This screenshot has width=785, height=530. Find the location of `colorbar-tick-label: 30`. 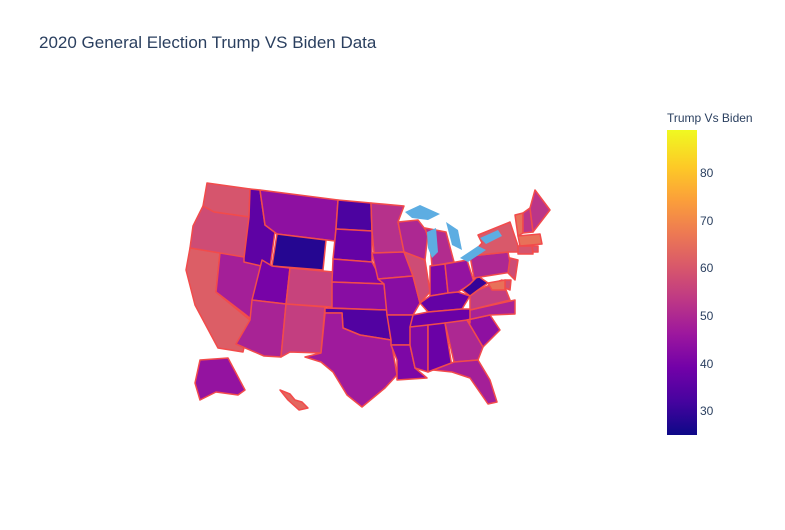

colorbar-tick-label: 30 is located at coordinates (707, 411).